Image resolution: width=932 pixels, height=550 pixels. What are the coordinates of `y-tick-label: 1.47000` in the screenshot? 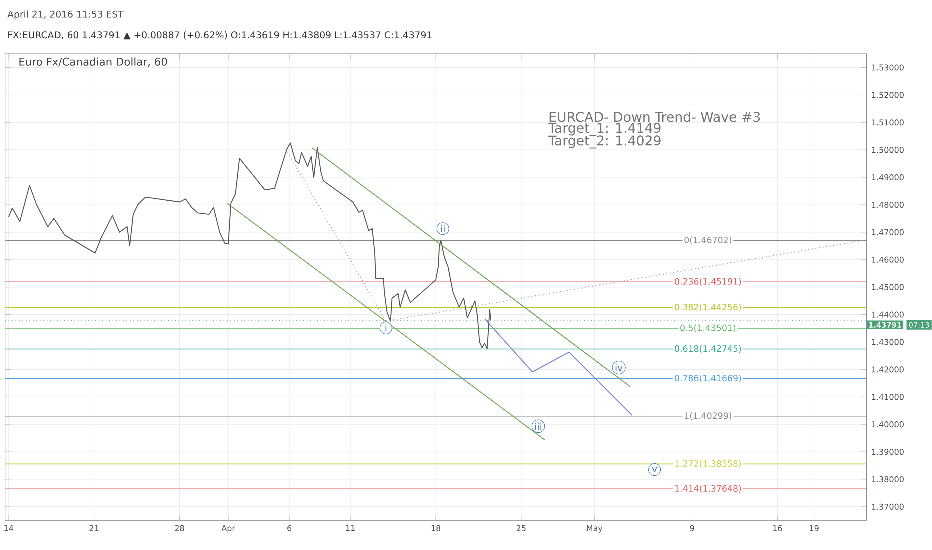 It's located at (888, 232).